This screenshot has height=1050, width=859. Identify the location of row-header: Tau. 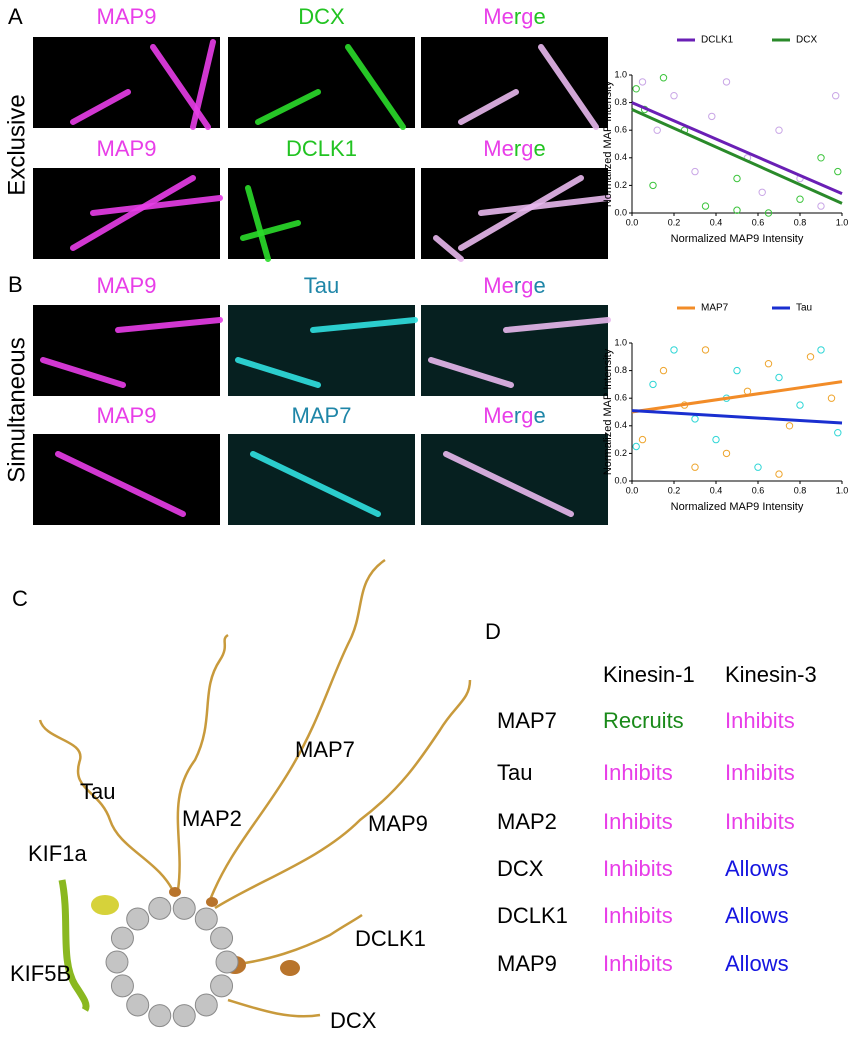
(514, 772).